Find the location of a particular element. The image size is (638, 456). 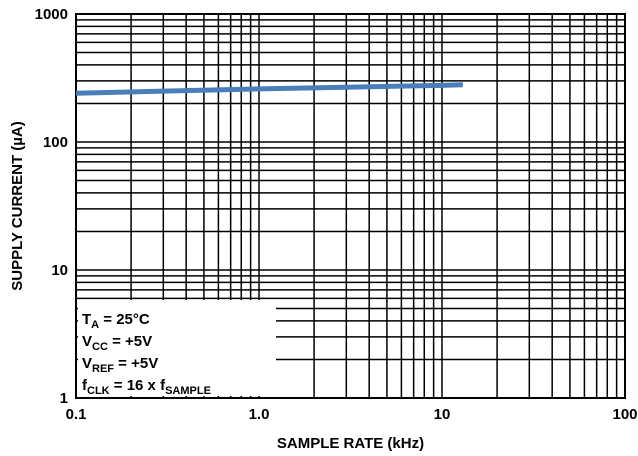

x-tick-label: 100 is located at coordinates (624, 414).